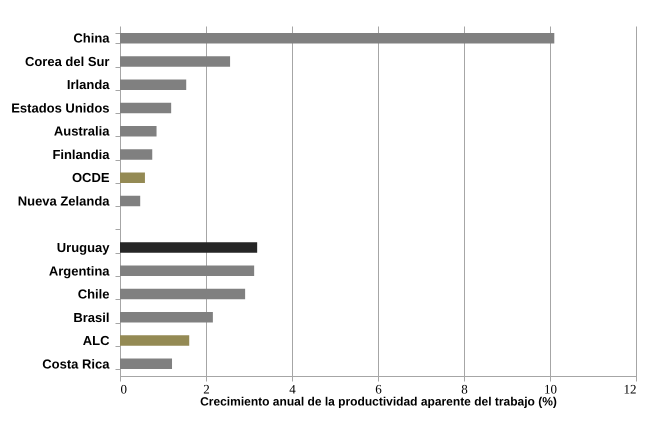 This screenshot has width=670, height=426. I want to click on x-axis-title: Crecimiento anual de la productividad aparente del trabajo (%), so click(378, 401).